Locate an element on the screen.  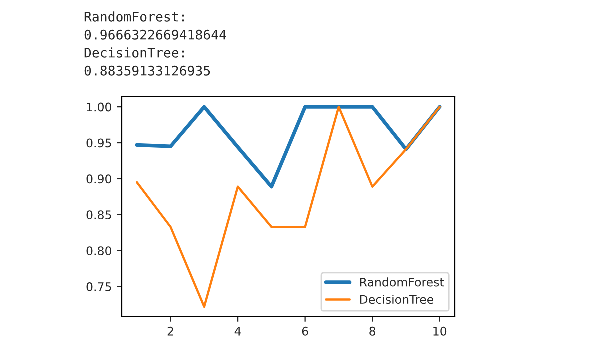
x-tick-label: 10 is located at coordinates (440, 331).